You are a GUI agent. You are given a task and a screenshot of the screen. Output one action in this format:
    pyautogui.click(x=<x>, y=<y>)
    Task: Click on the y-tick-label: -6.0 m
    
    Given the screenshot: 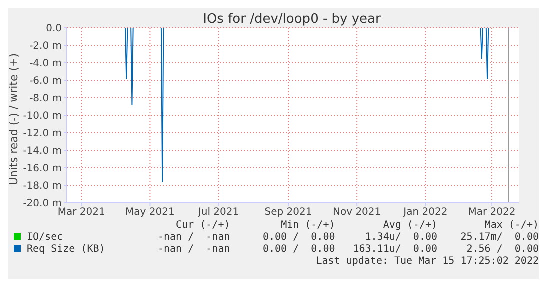 What is the action you would take?
    pyautogui.click(x=46, y=82)
    